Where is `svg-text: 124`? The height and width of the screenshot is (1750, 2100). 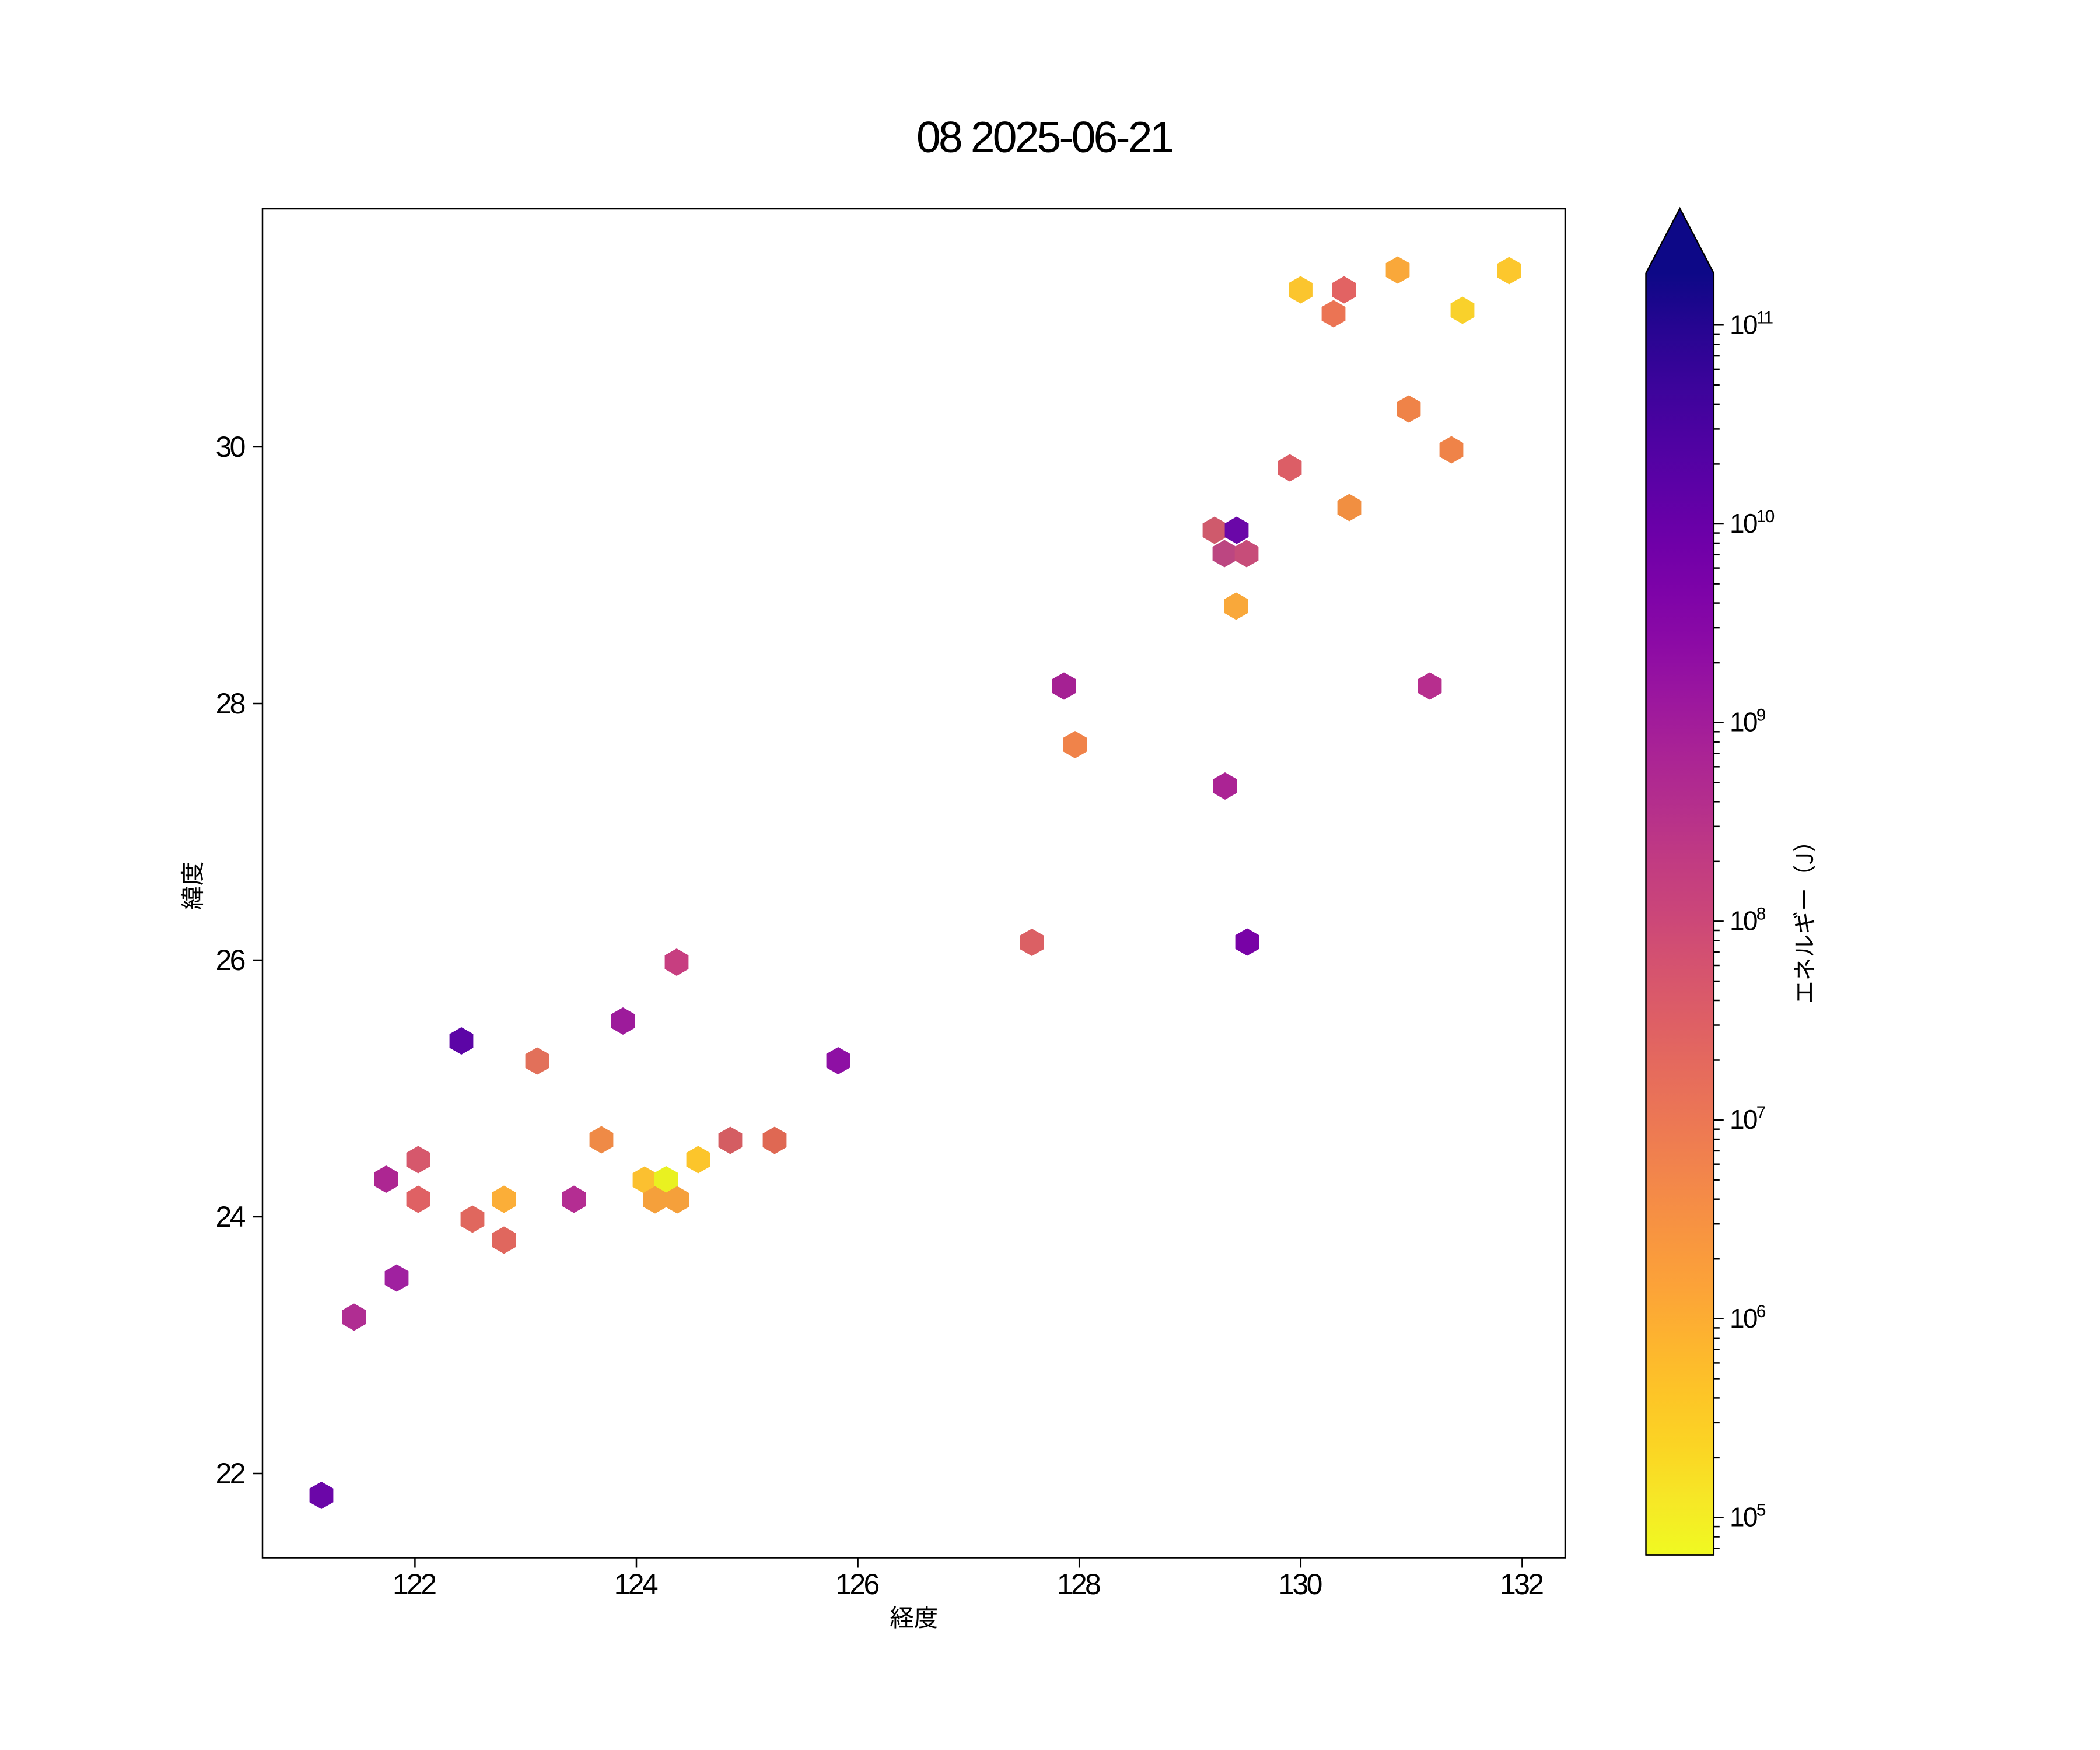
svg-text: 124 is located at coordinates (636, 1584).